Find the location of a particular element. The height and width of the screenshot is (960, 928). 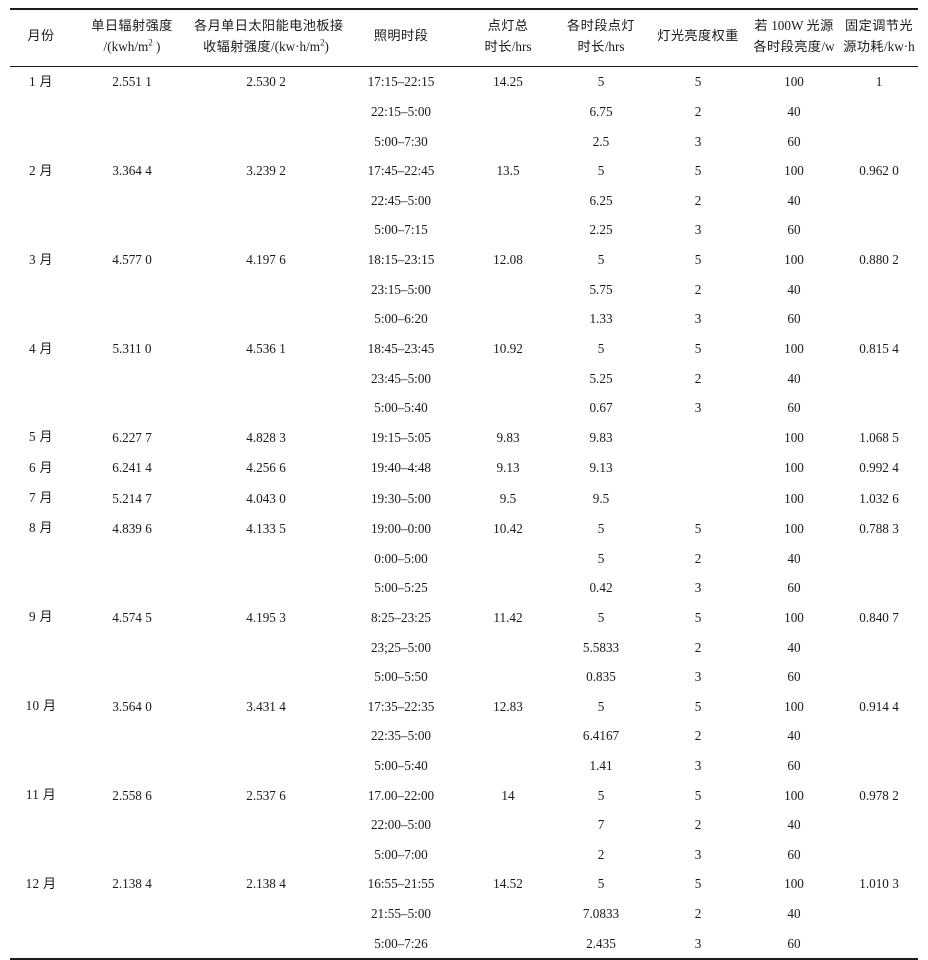

cell-month: 3 月 is located at coordinates (41, 259).